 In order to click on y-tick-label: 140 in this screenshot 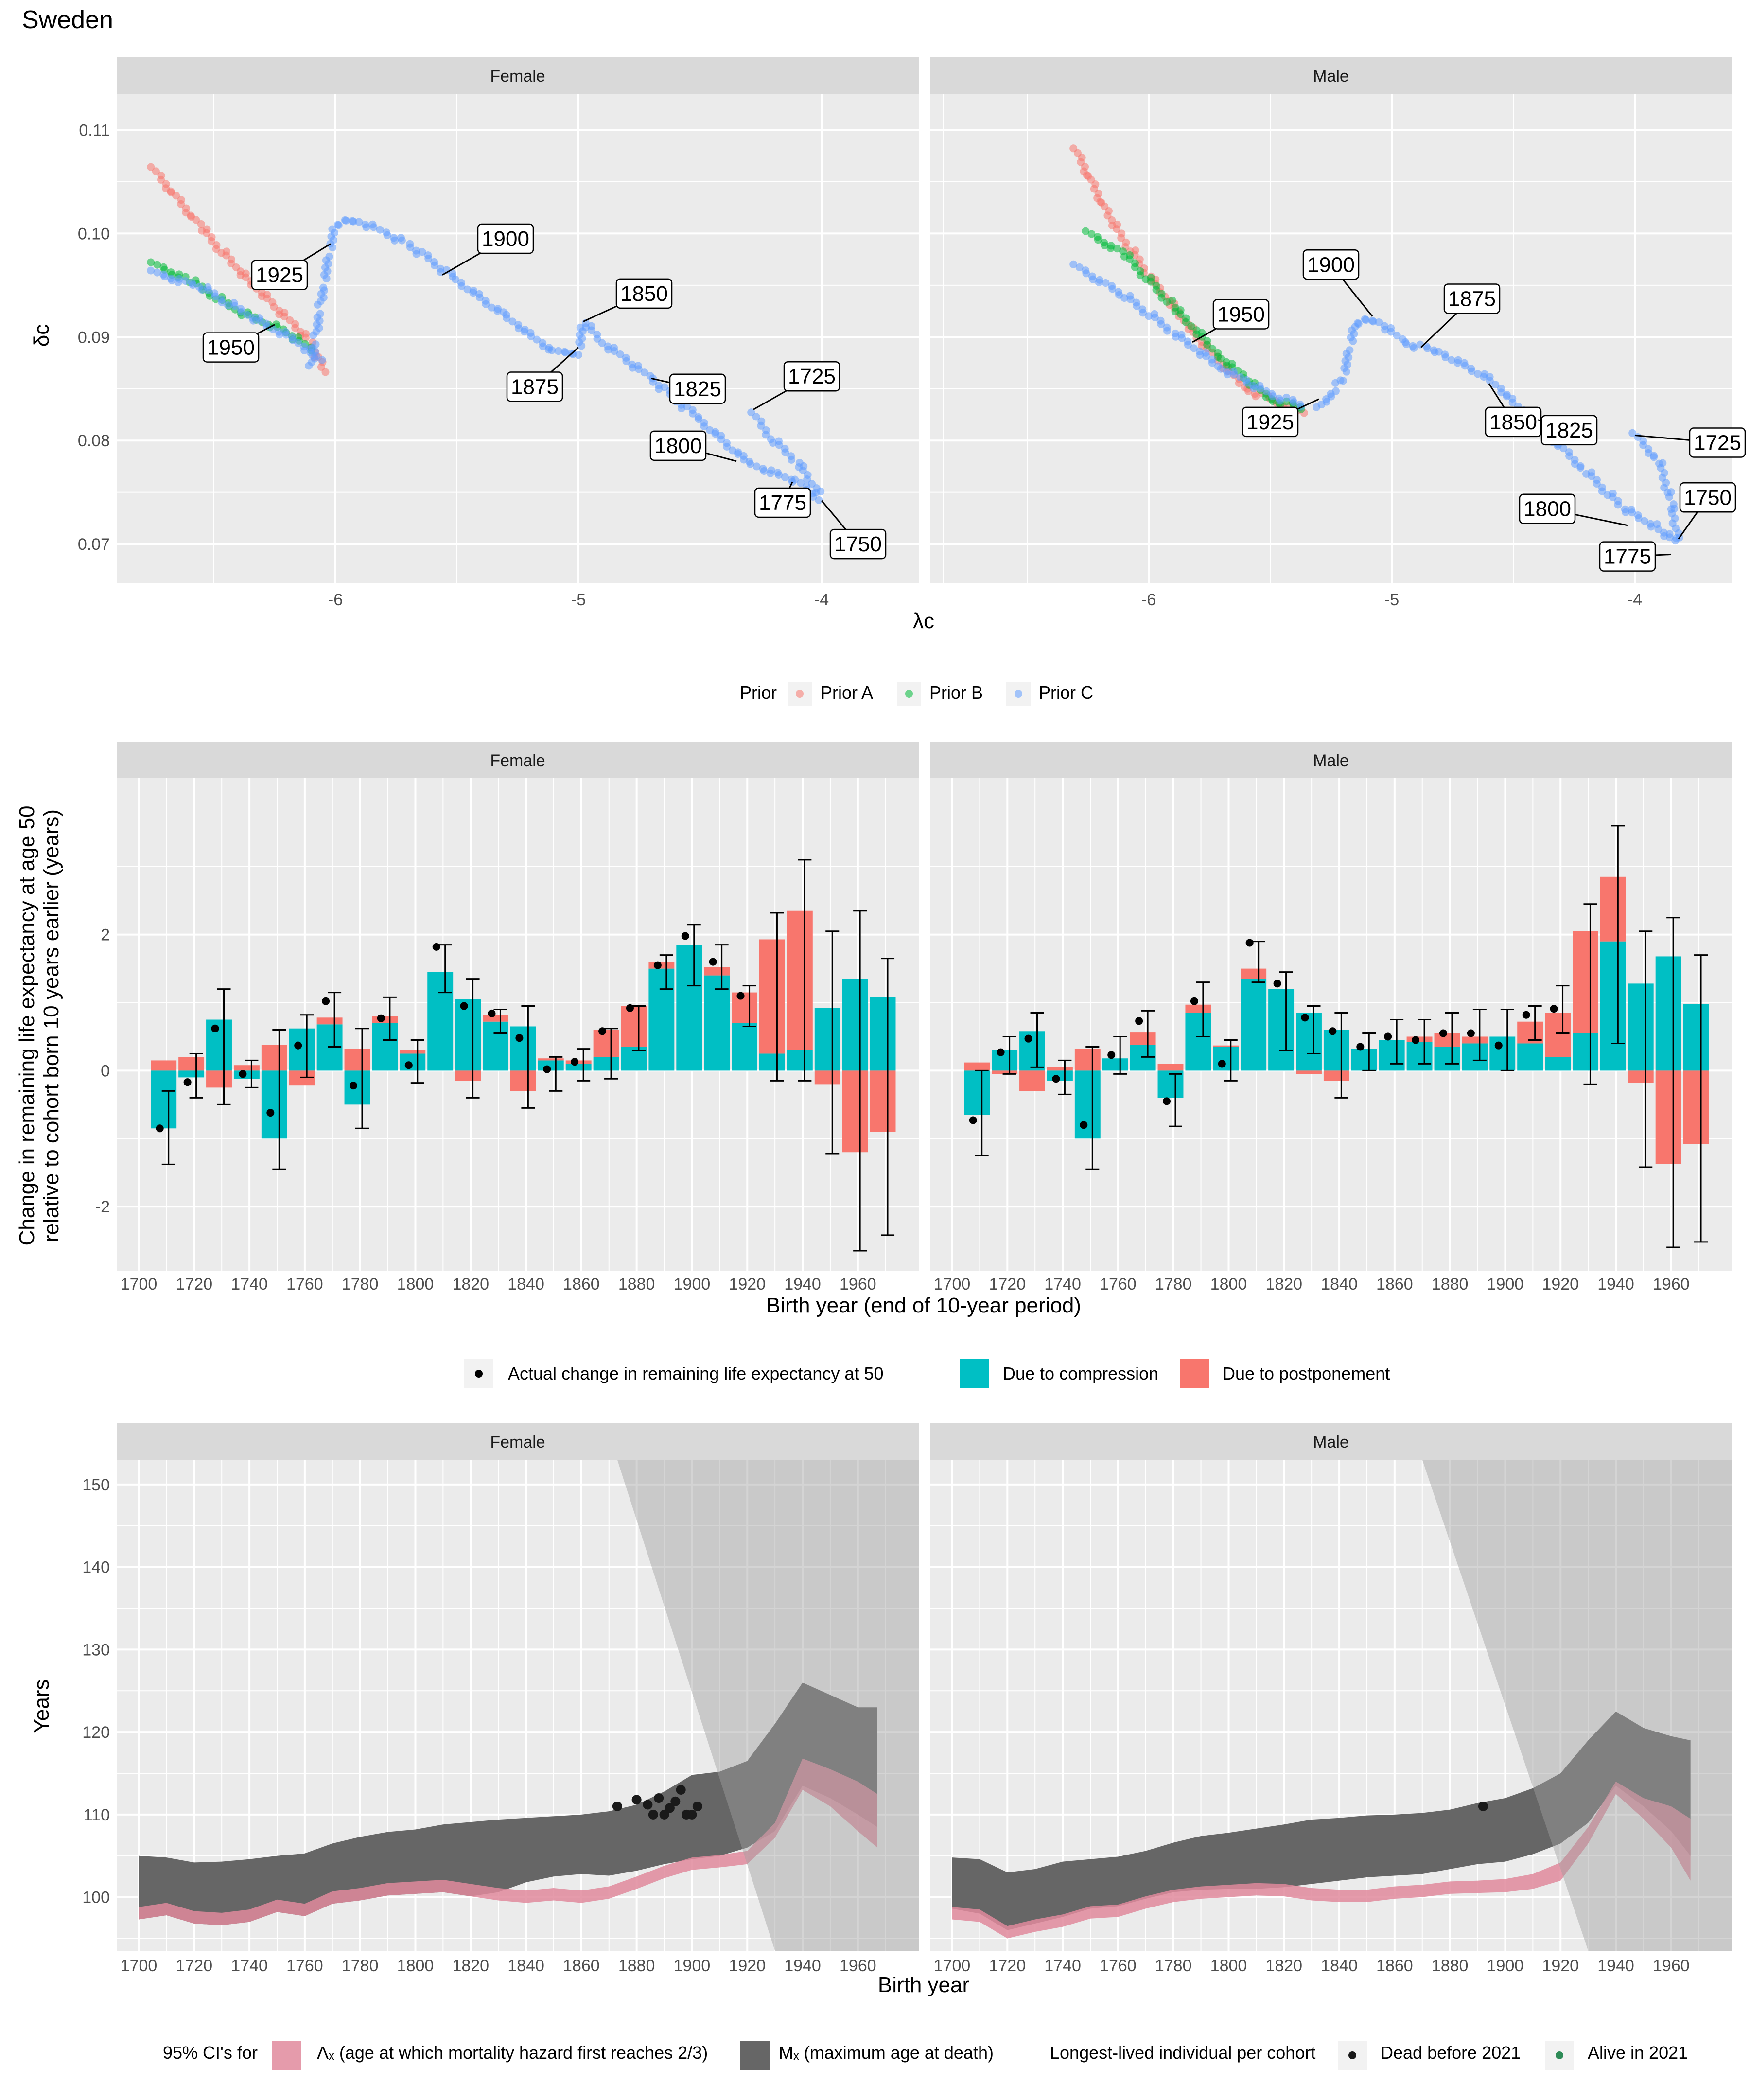, I will do `click(96, 1567)`.